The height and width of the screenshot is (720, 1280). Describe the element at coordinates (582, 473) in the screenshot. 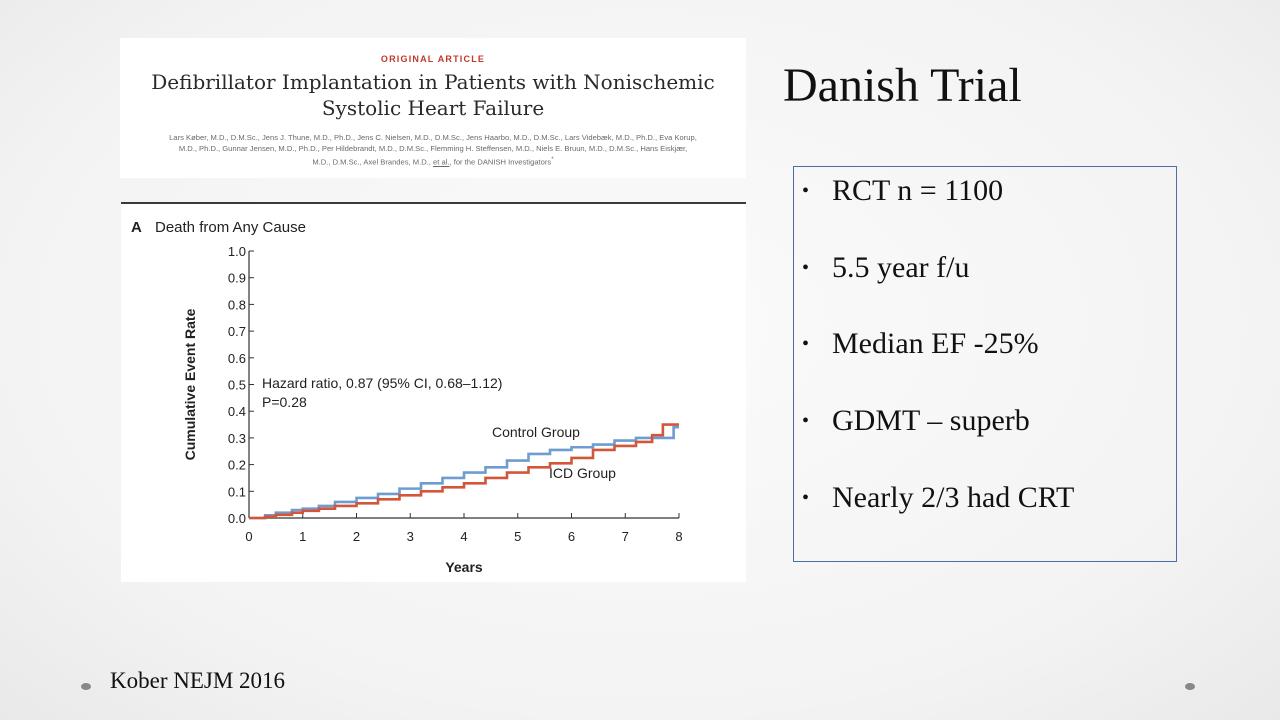

I see `icd-group-label: ICD Group` at that location.